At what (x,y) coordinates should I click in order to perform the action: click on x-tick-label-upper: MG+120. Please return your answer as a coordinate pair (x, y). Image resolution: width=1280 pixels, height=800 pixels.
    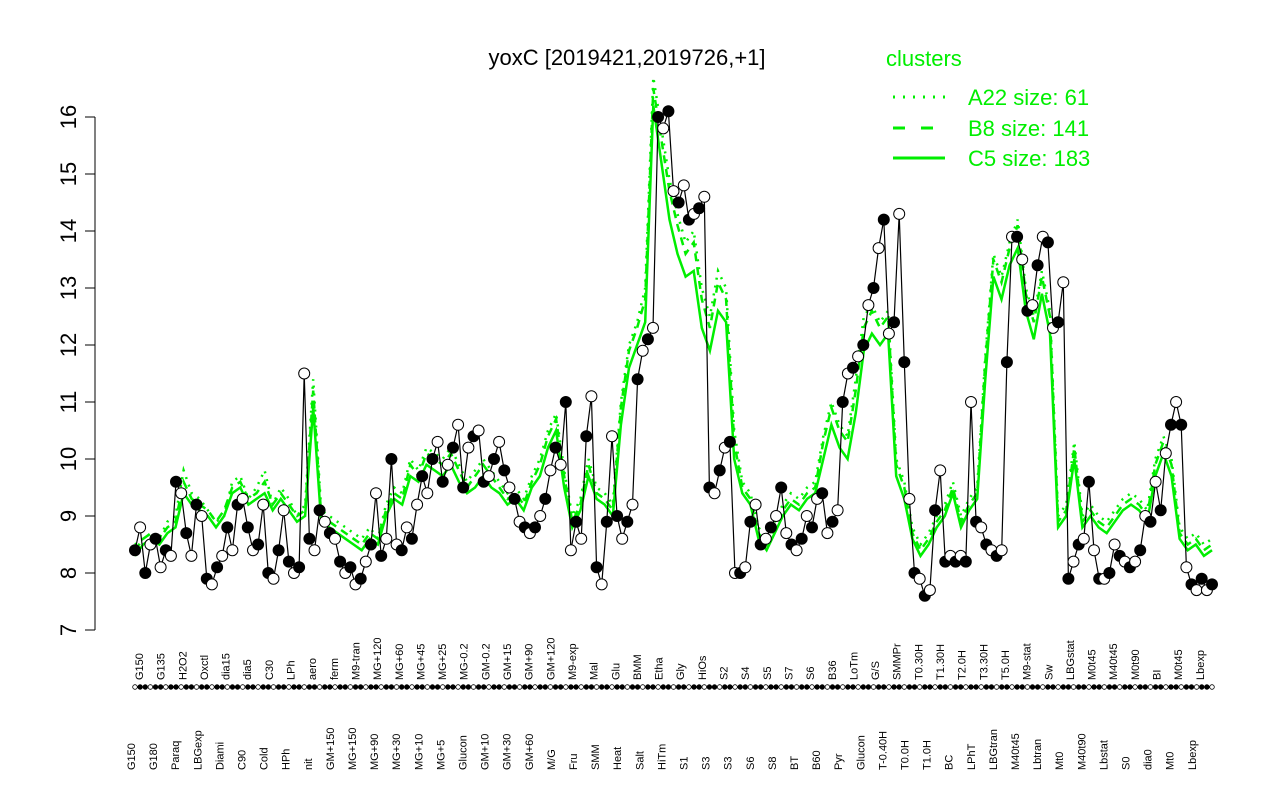
    Looking at the image, I should click on (378, 659).